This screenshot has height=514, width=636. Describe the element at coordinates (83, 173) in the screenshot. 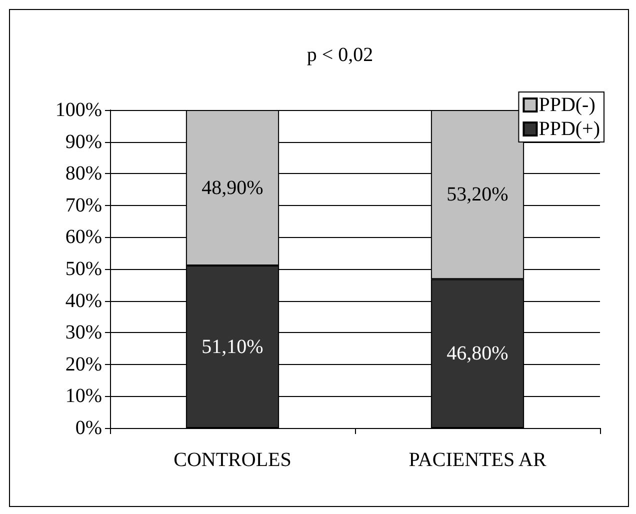

I see `y-tick-label: 80%` at that location.